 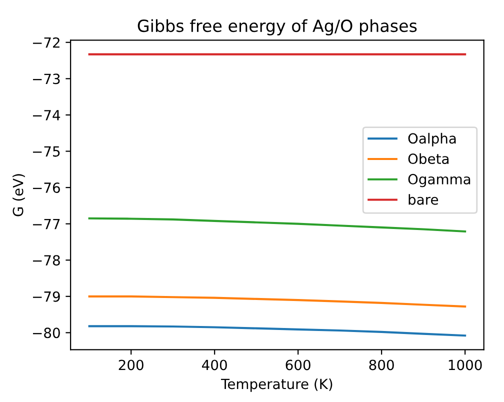 I want to click on legend-label: Oalpha, so click(x=432, y=139).